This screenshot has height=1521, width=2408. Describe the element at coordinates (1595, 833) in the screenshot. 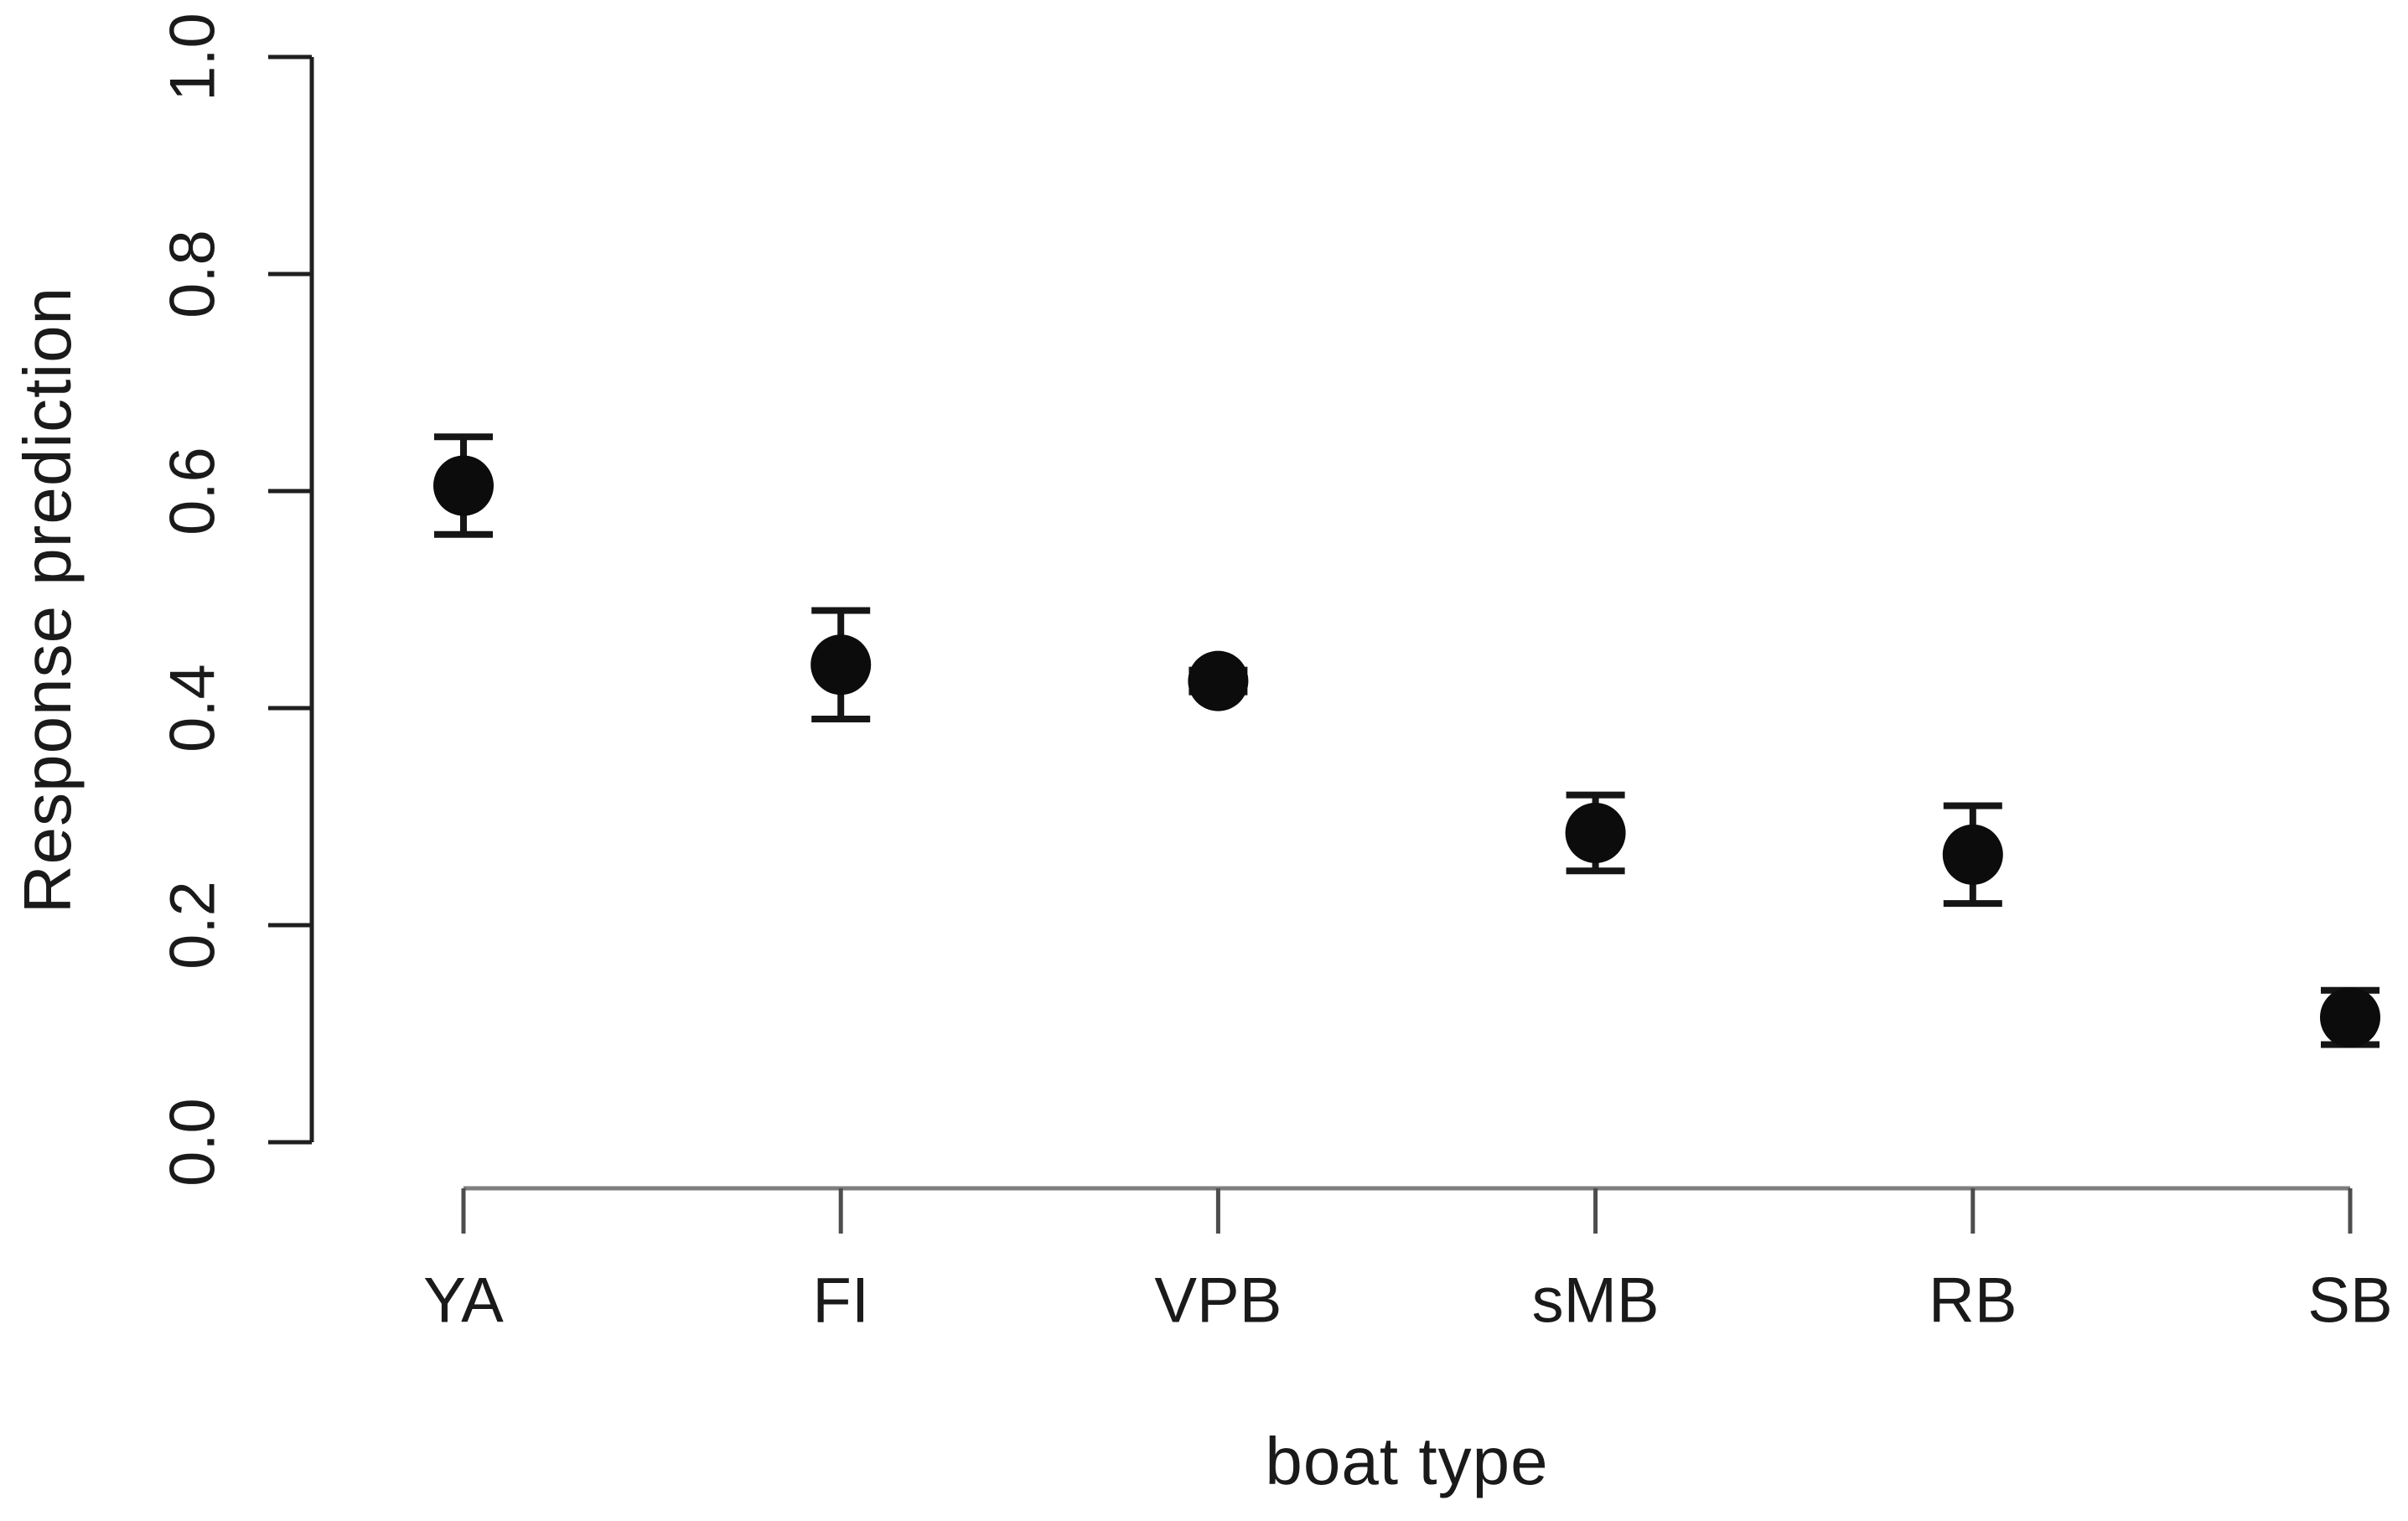

I see `data-point-sMB` at that location.